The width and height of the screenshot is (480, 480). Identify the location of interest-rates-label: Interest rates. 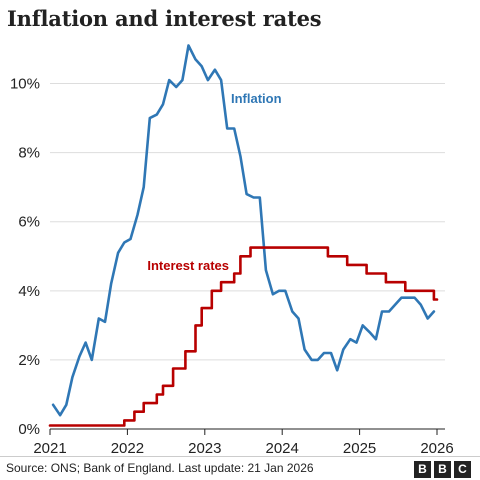
(188, 265).